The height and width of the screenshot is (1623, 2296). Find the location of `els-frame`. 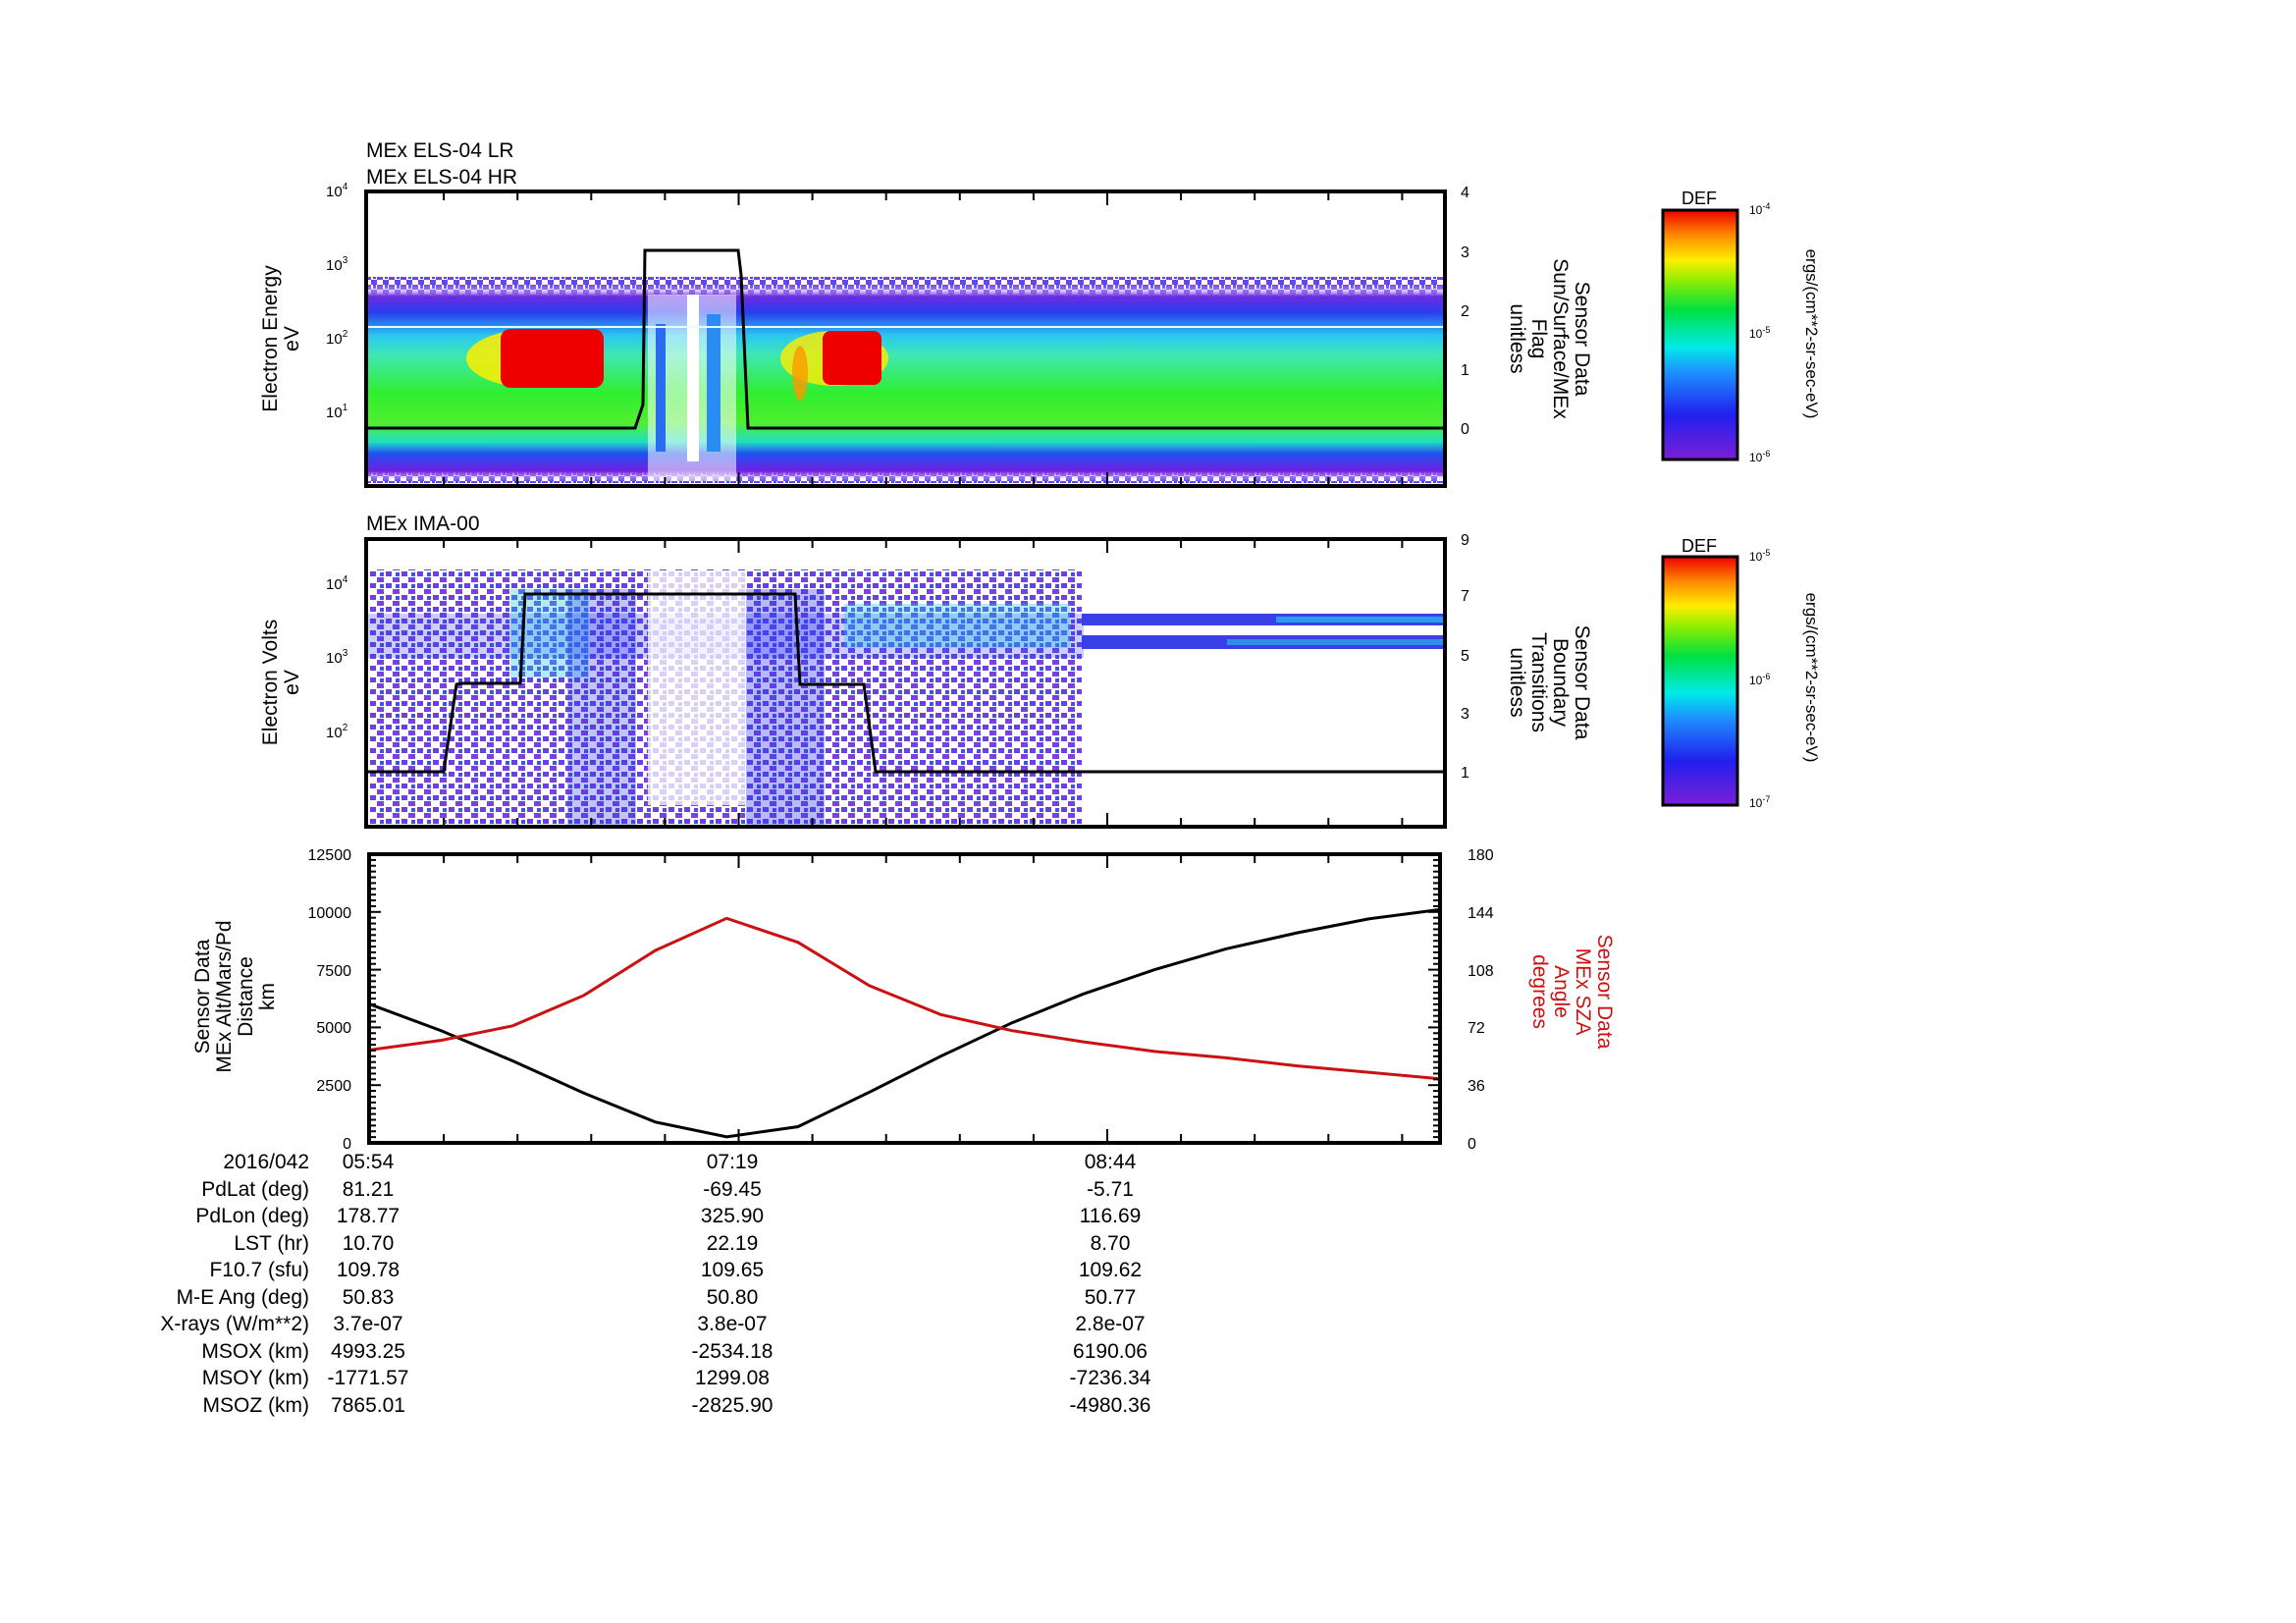

els-frame is located at coordinates (905, 338).